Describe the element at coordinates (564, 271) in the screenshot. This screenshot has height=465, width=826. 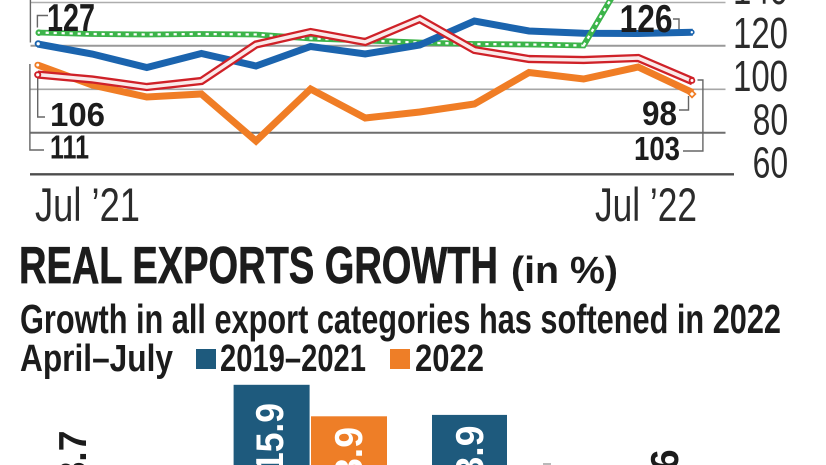
I see `svg-text: (in %)` at that location.